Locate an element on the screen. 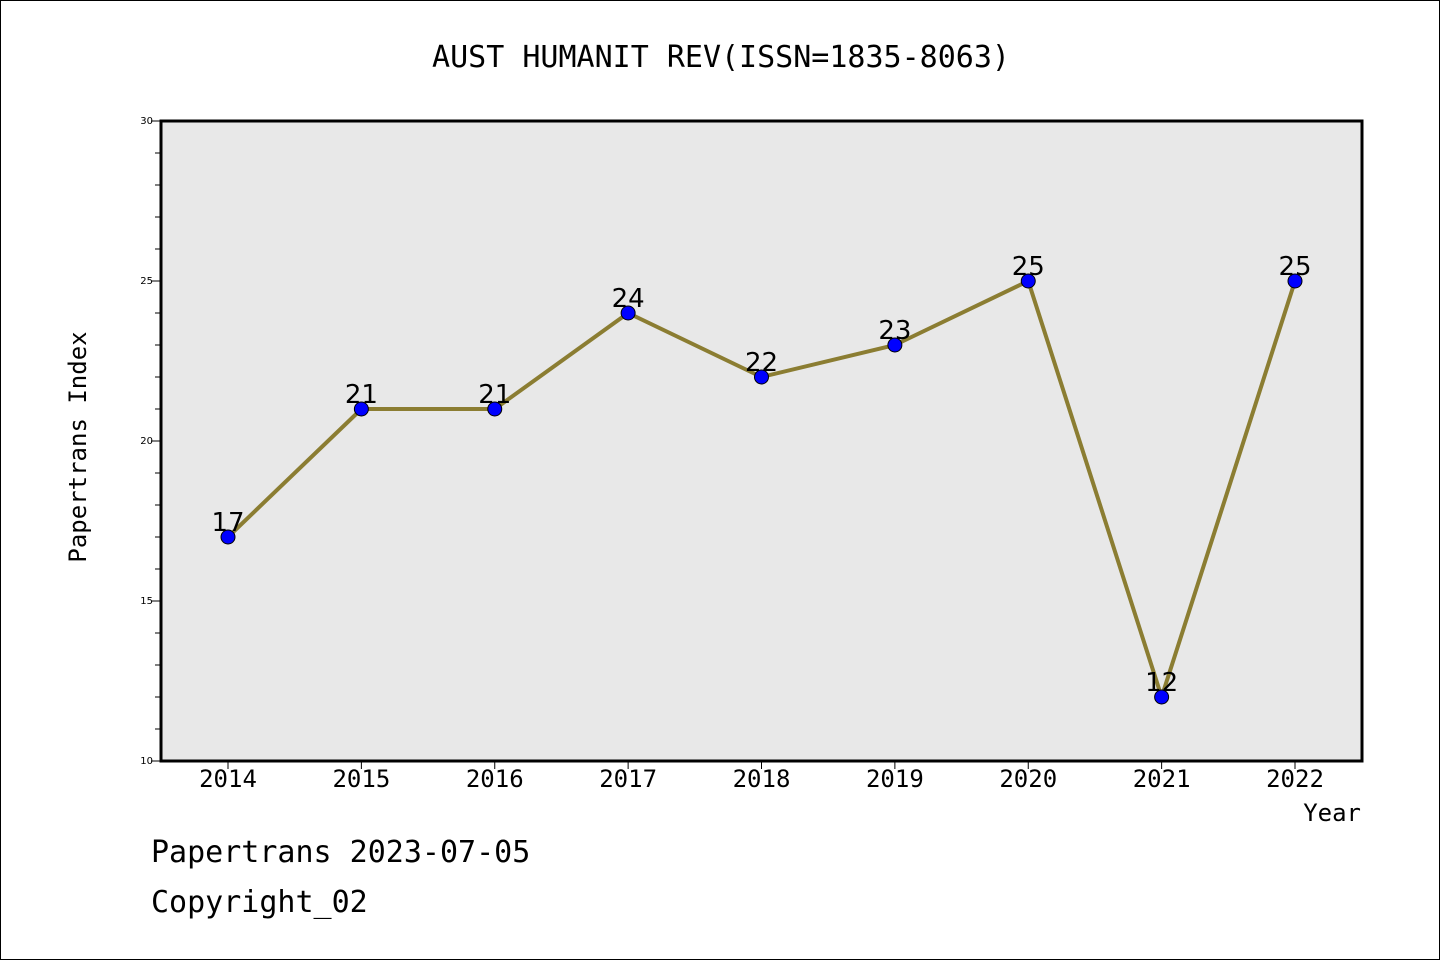 The height and width of the screenshot is (961, 1440). y-axis-label: Papertrans Index is located at coordinates (78, 446).